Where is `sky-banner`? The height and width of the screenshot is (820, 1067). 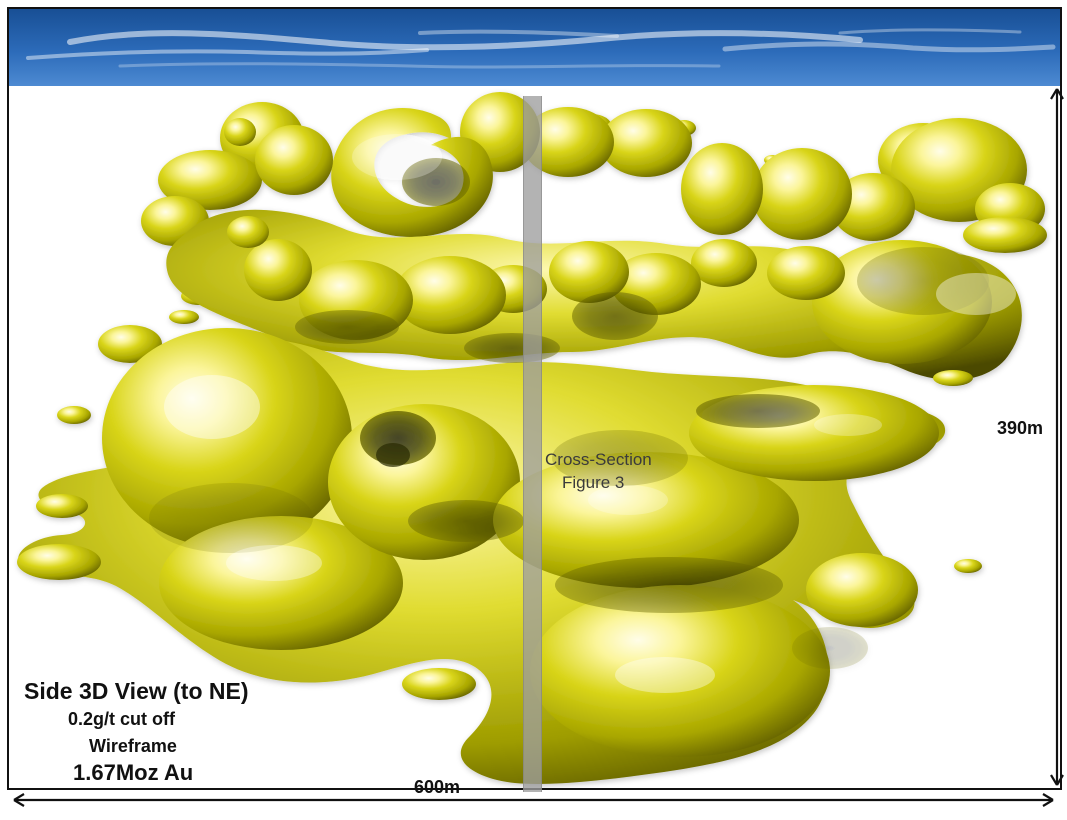
sky-banner is located at coordinates (534, 47).